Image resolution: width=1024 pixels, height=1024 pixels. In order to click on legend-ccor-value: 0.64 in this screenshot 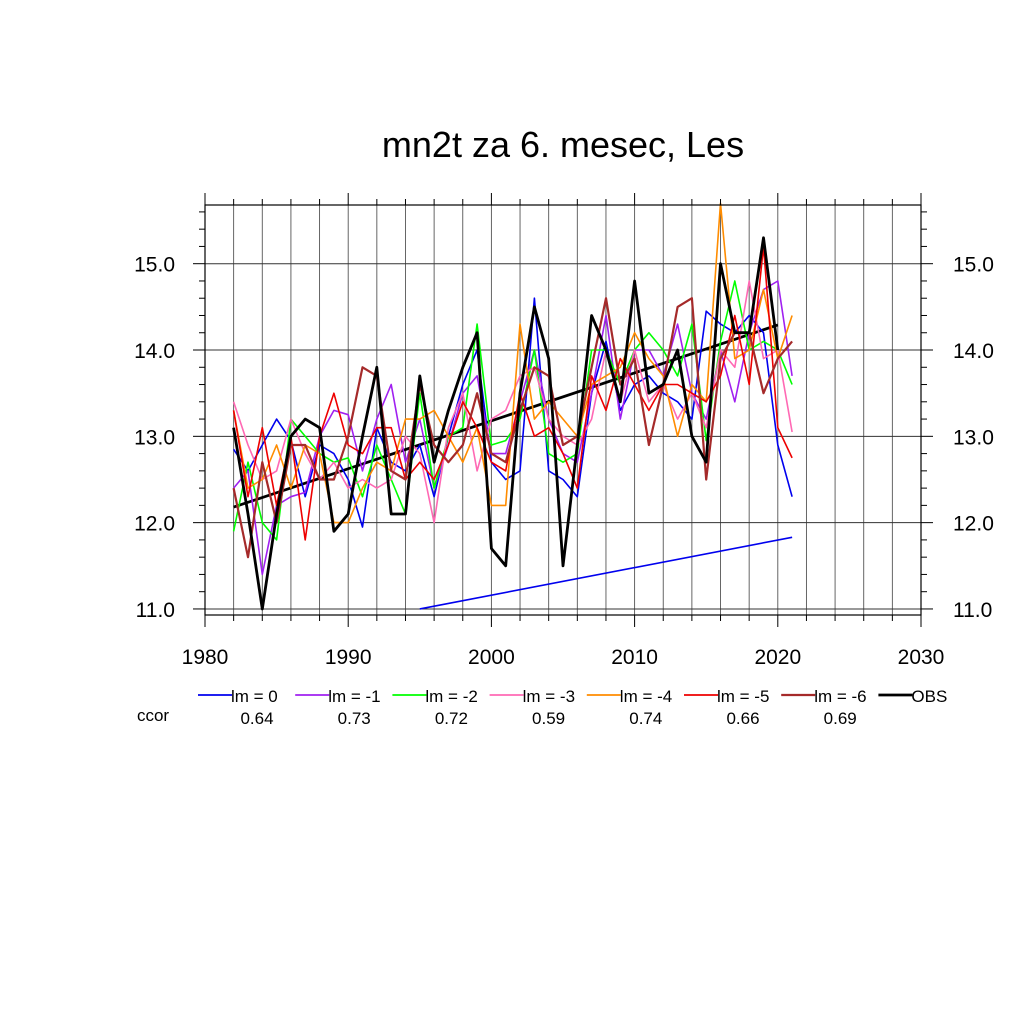, I will do `click(256, 718)`.